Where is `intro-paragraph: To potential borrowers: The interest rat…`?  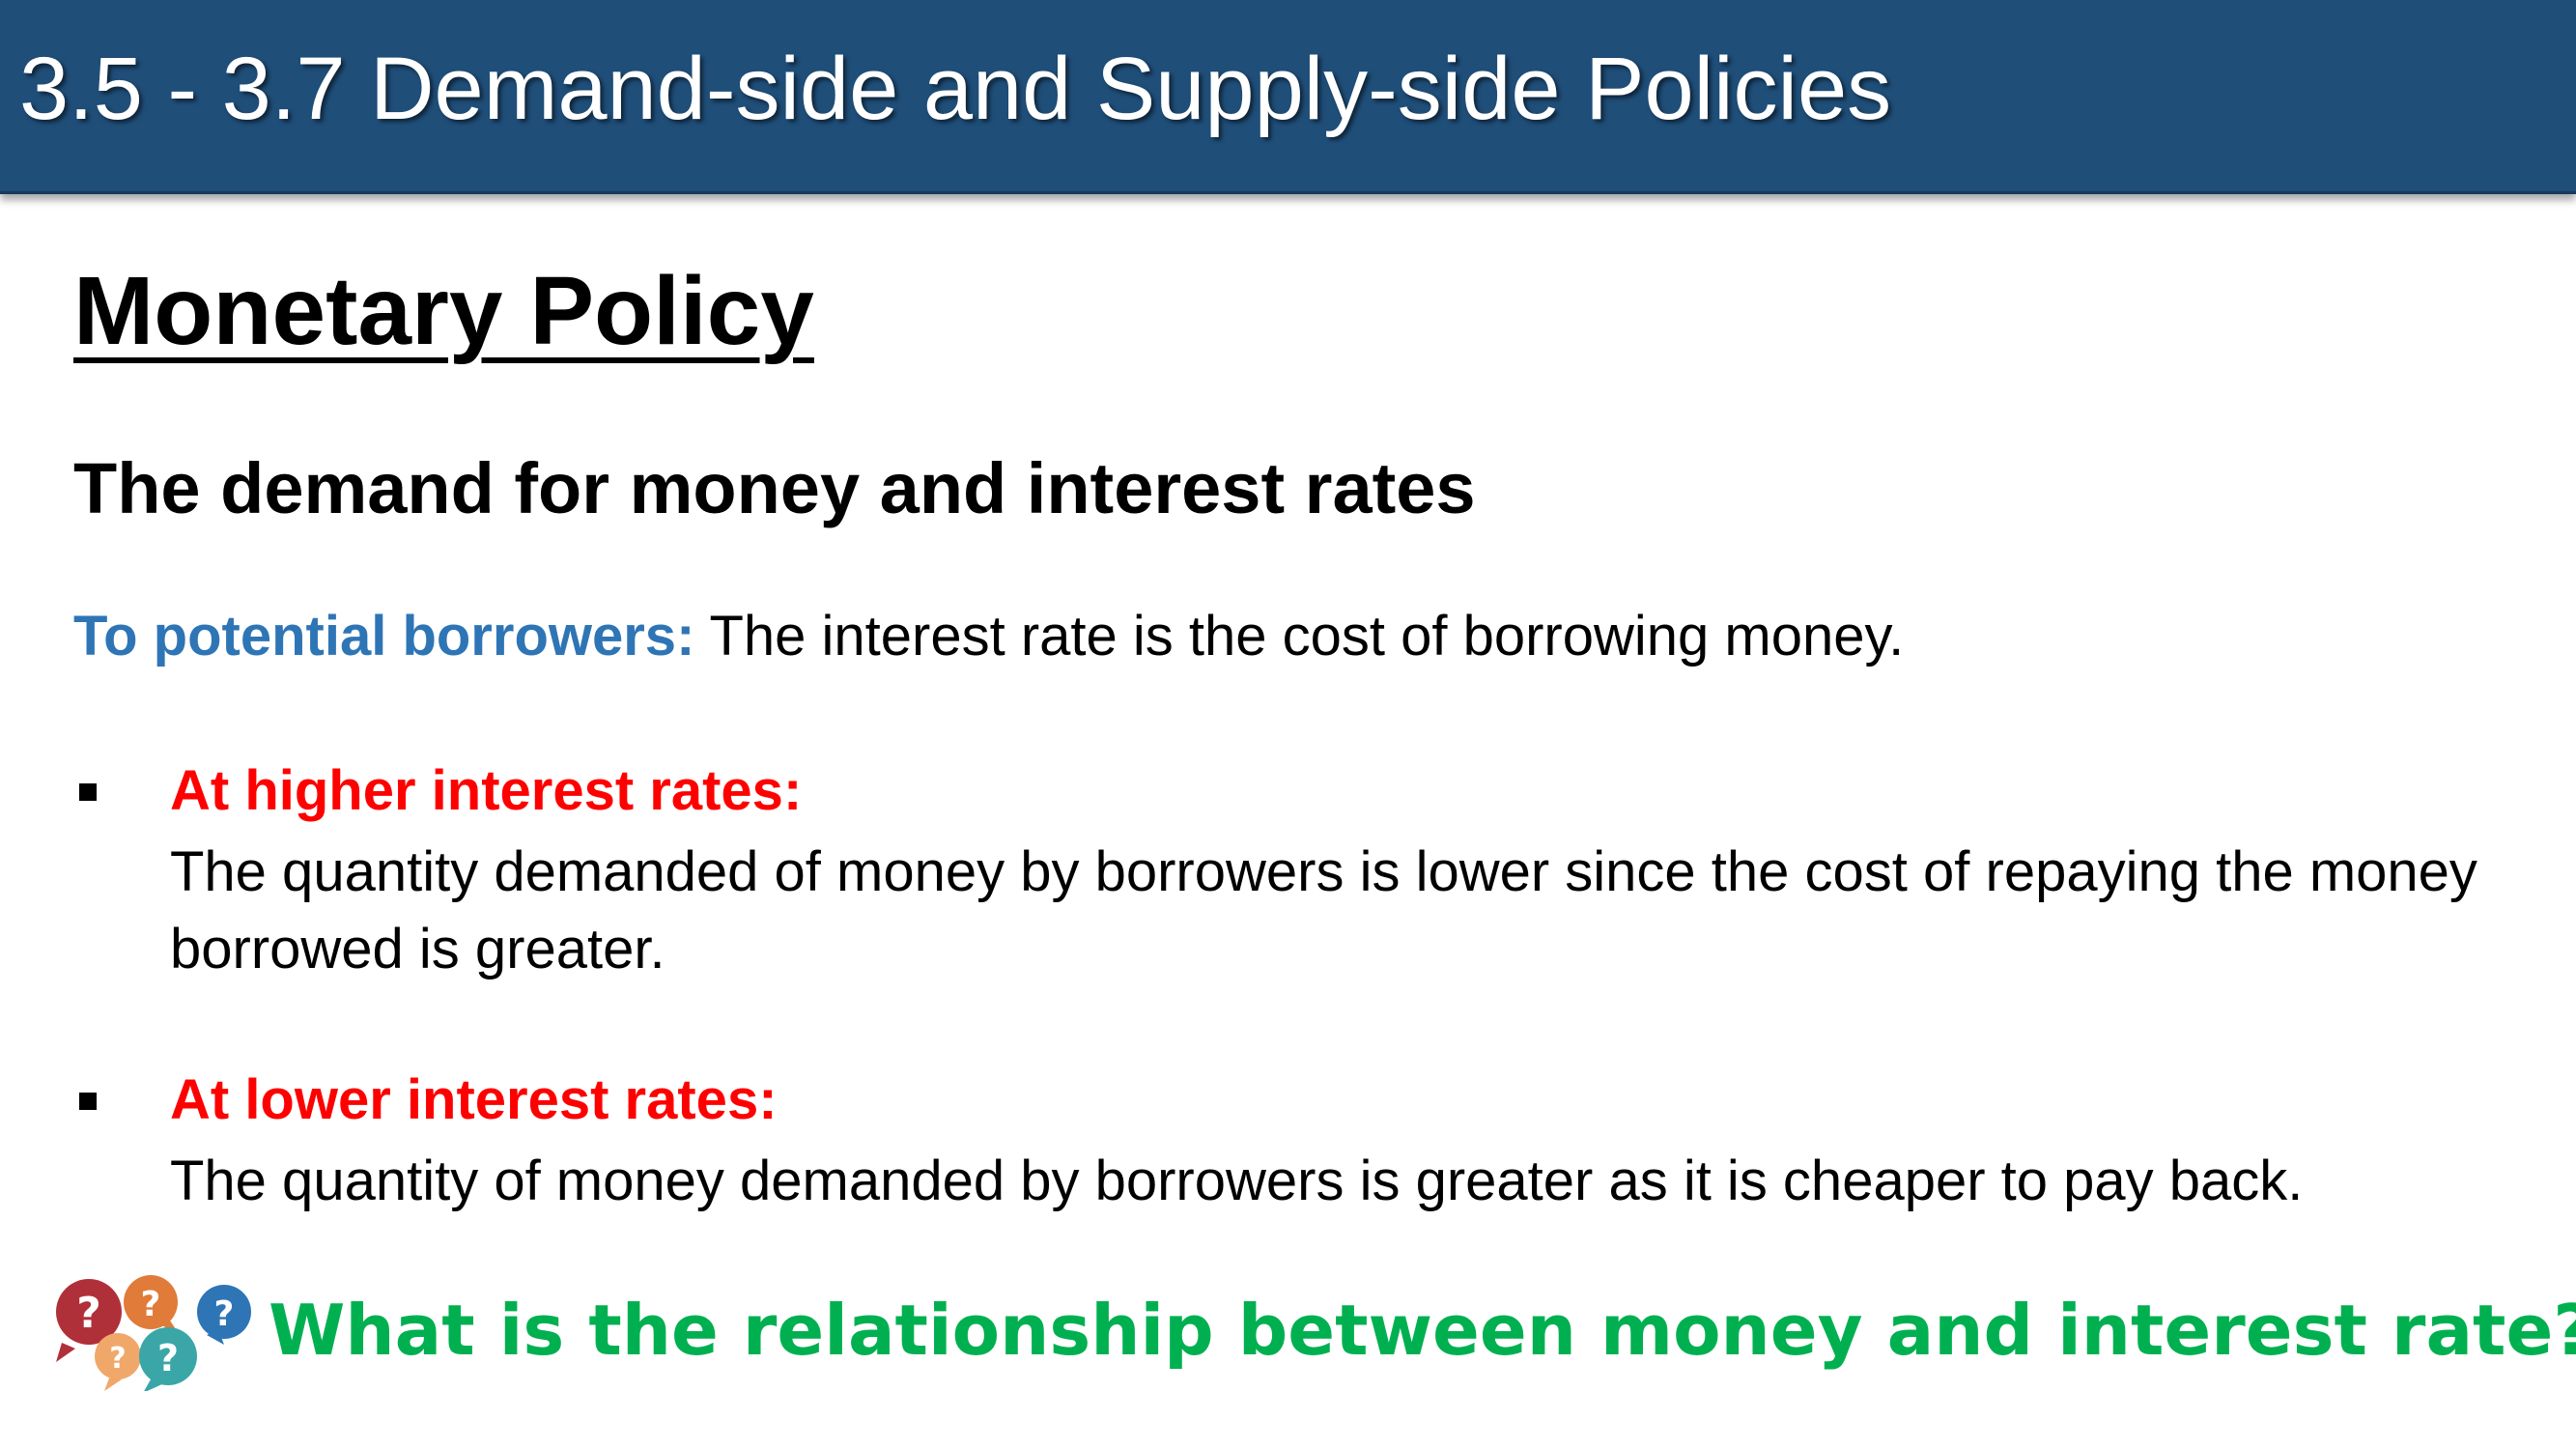
intro-paragraph: To potential borrowers: The interest rat… is located at coordinates (988, 636).